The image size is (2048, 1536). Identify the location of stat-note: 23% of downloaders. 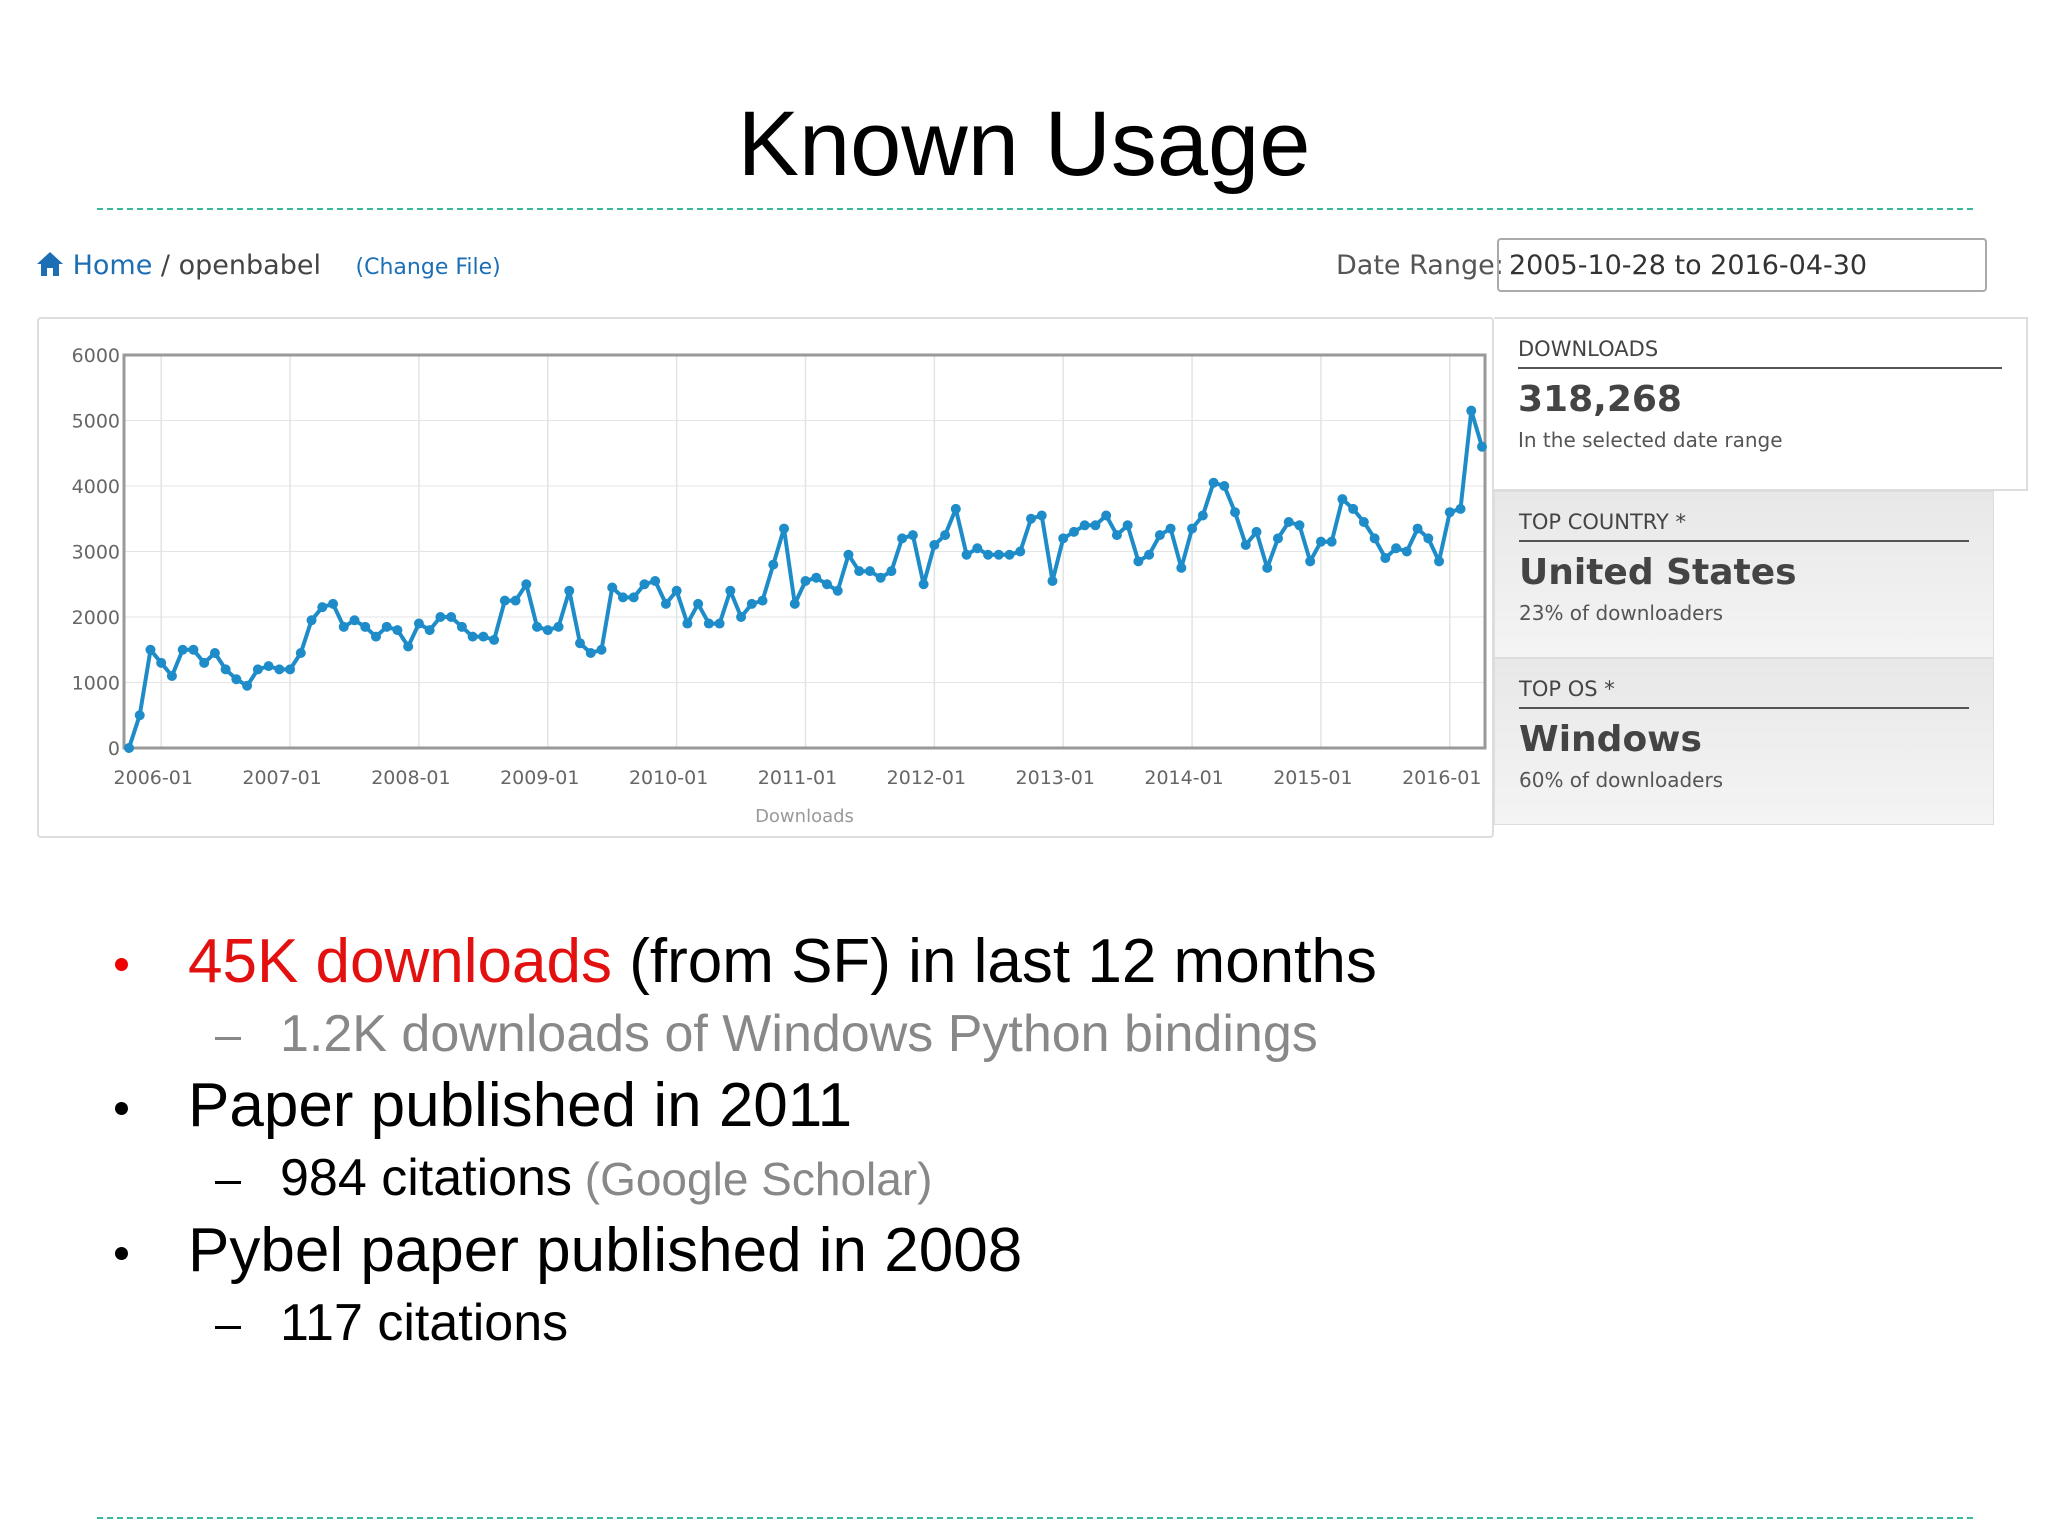
(1621, 613).